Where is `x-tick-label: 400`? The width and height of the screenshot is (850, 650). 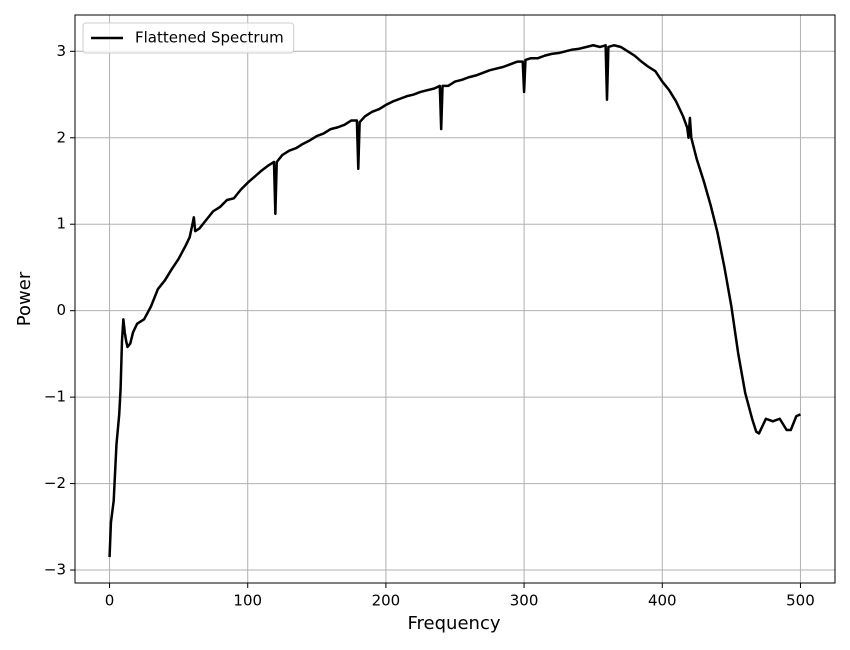
x-tick-label: 400 is located at coordinates (662, 601).